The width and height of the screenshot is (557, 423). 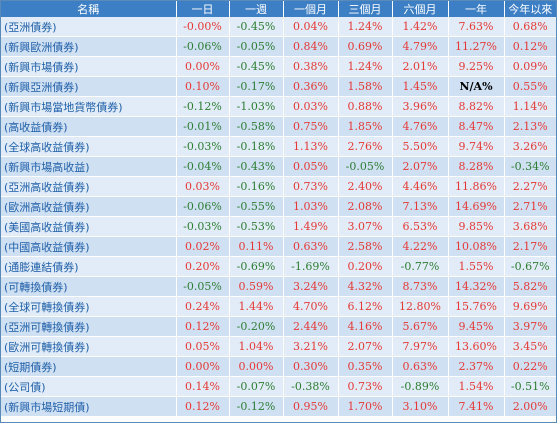 I want to click on fund-category-link: 歐洲可轉換債券, so click(x=47, y=347).